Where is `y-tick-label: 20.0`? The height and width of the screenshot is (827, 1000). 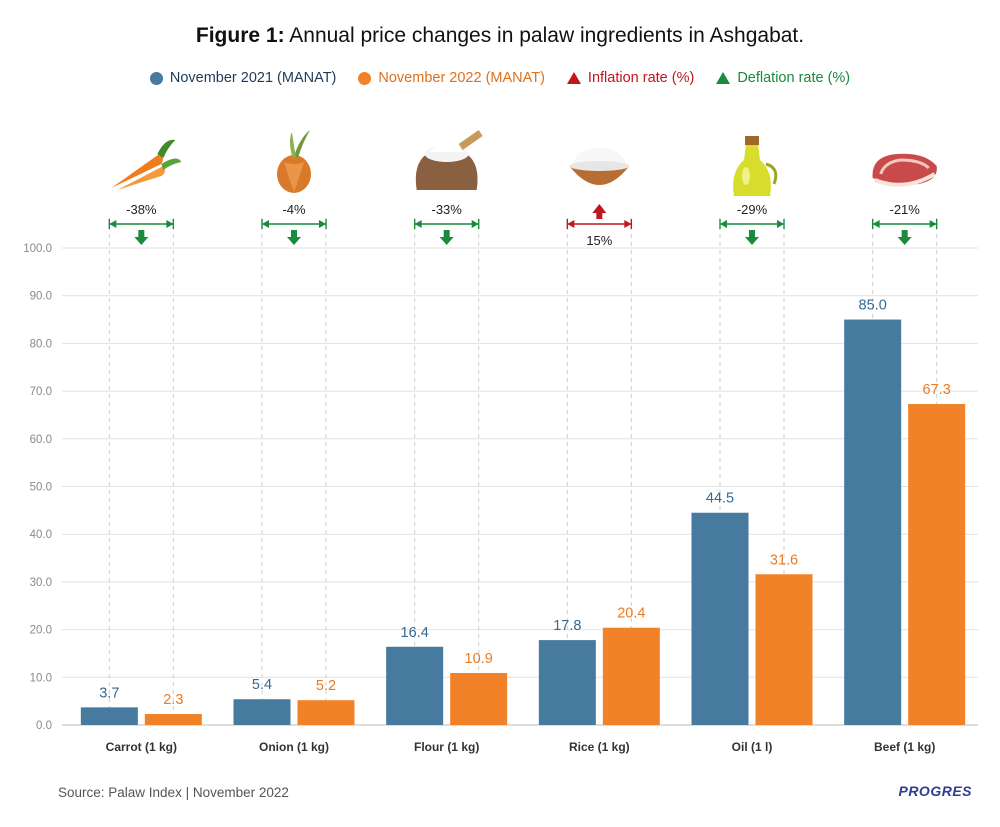
y-tick-label: 20.0 is located at coordinates (41, 631).